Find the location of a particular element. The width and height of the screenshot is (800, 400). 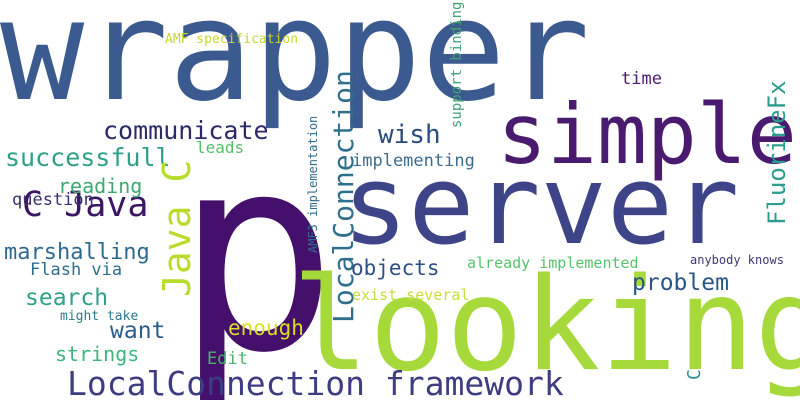

word-time: time is located at coordinates (641, 79).